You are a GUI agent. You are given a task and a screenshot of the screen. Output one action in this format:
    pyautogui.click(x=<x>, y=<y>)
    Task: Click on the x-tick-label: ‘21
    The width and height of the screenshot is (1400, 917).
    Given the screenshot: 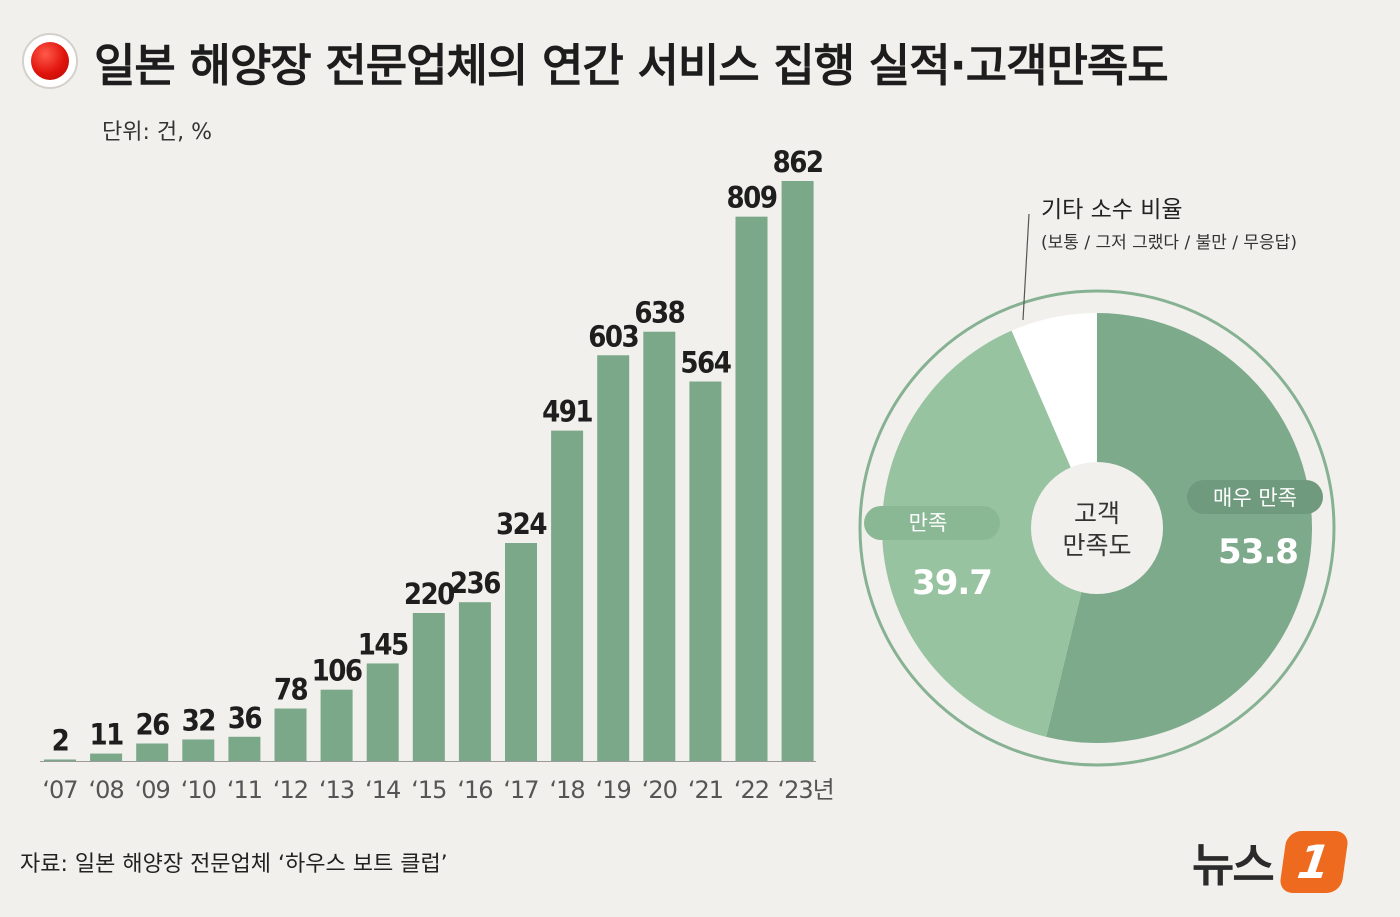 What is the action you would take?
    pyautogui.click(x=705, y=790)
    